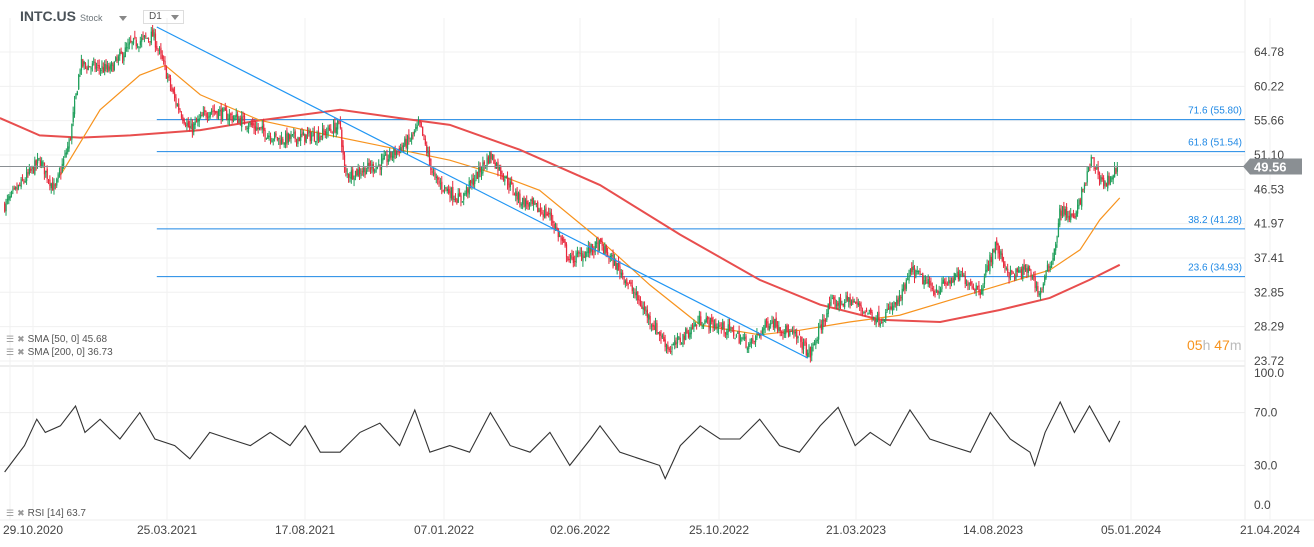  Describe the element at coordinates (1214, 345) in the screenshot. I see `candle-countdown: 05h 47m` at that location.